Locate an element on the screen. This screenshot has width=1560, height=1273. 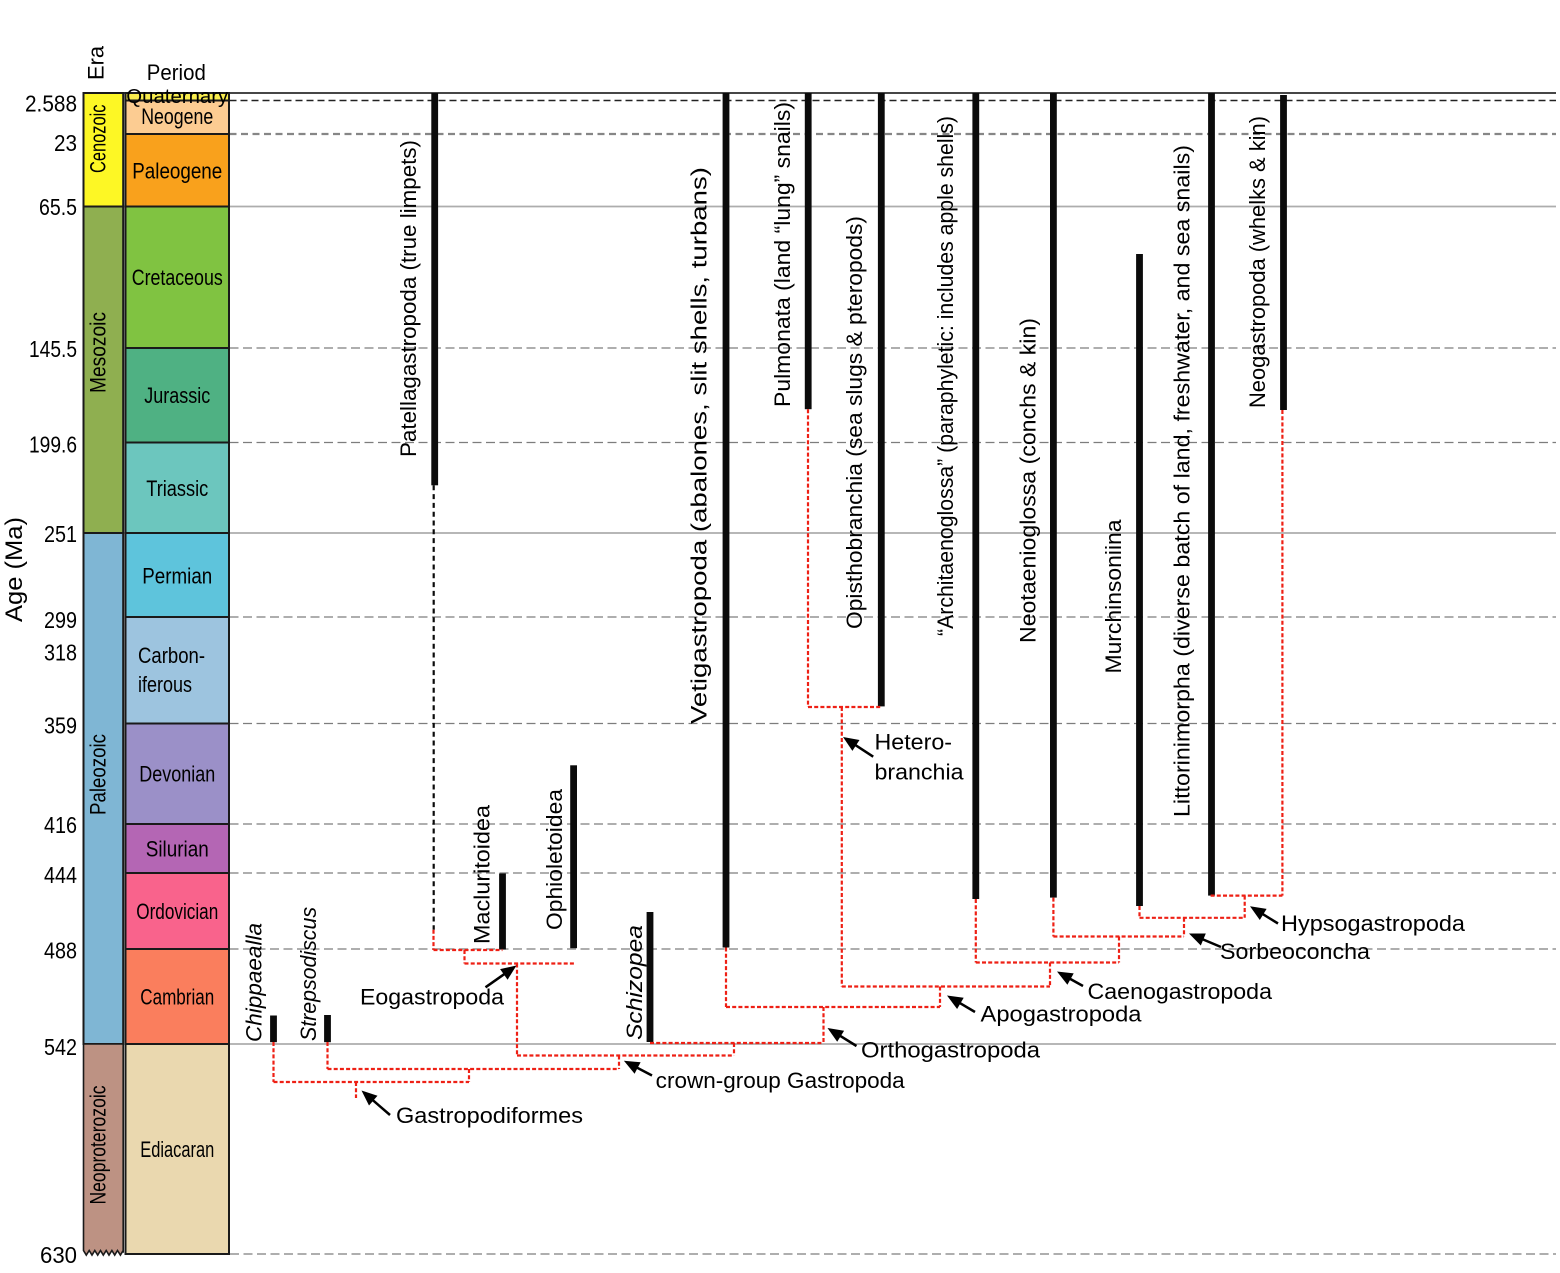
svg-text: Cambrian is located at coordinates (177, 997).